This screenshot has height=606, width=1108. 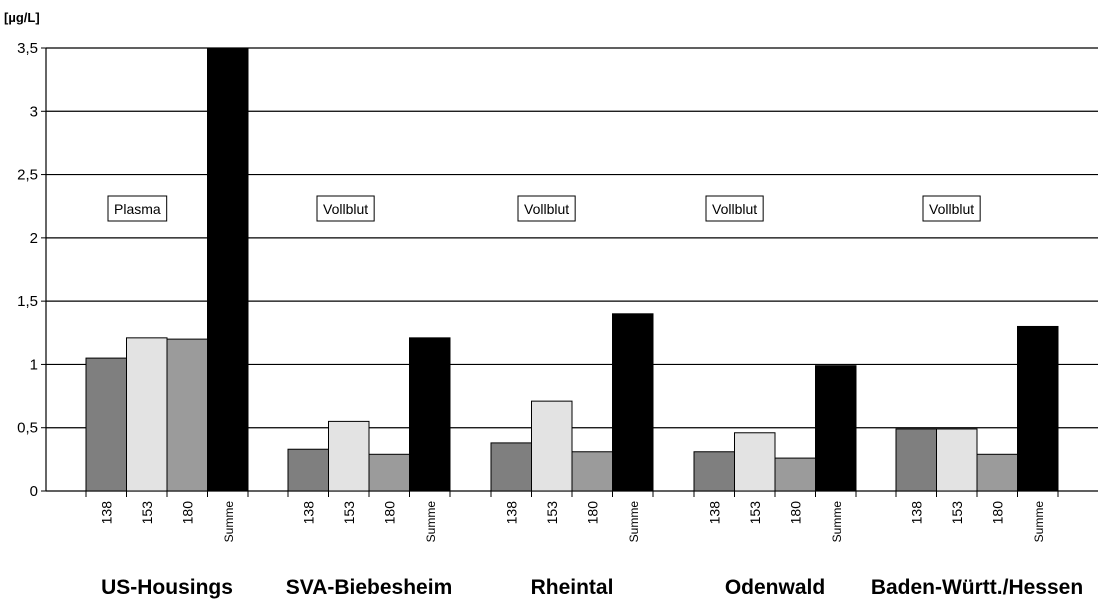 I want to click on y-tick-label: 3, so click(x=34, y=111).